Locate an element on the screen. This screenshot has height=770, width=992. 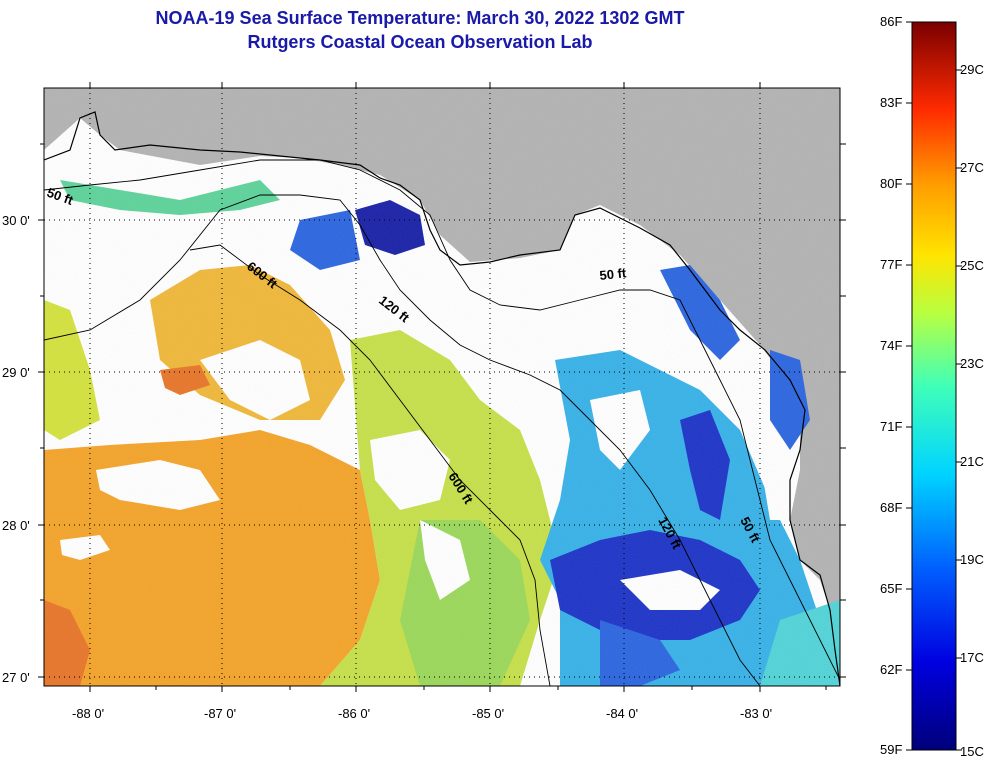
lat-label: 29 0' is located at coordinates (16, 372).